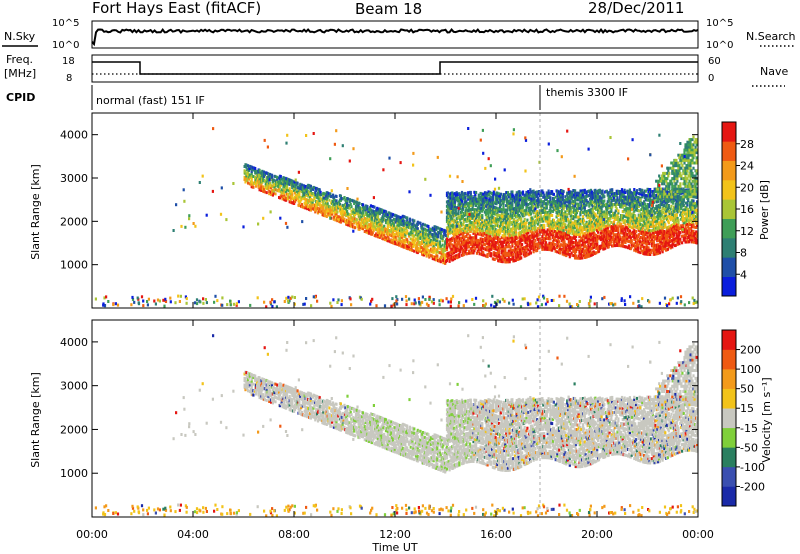 The image size is (800, 554). I want to click on cpid-normal-text: normal (fast) 151 IF, so click(150, 100).